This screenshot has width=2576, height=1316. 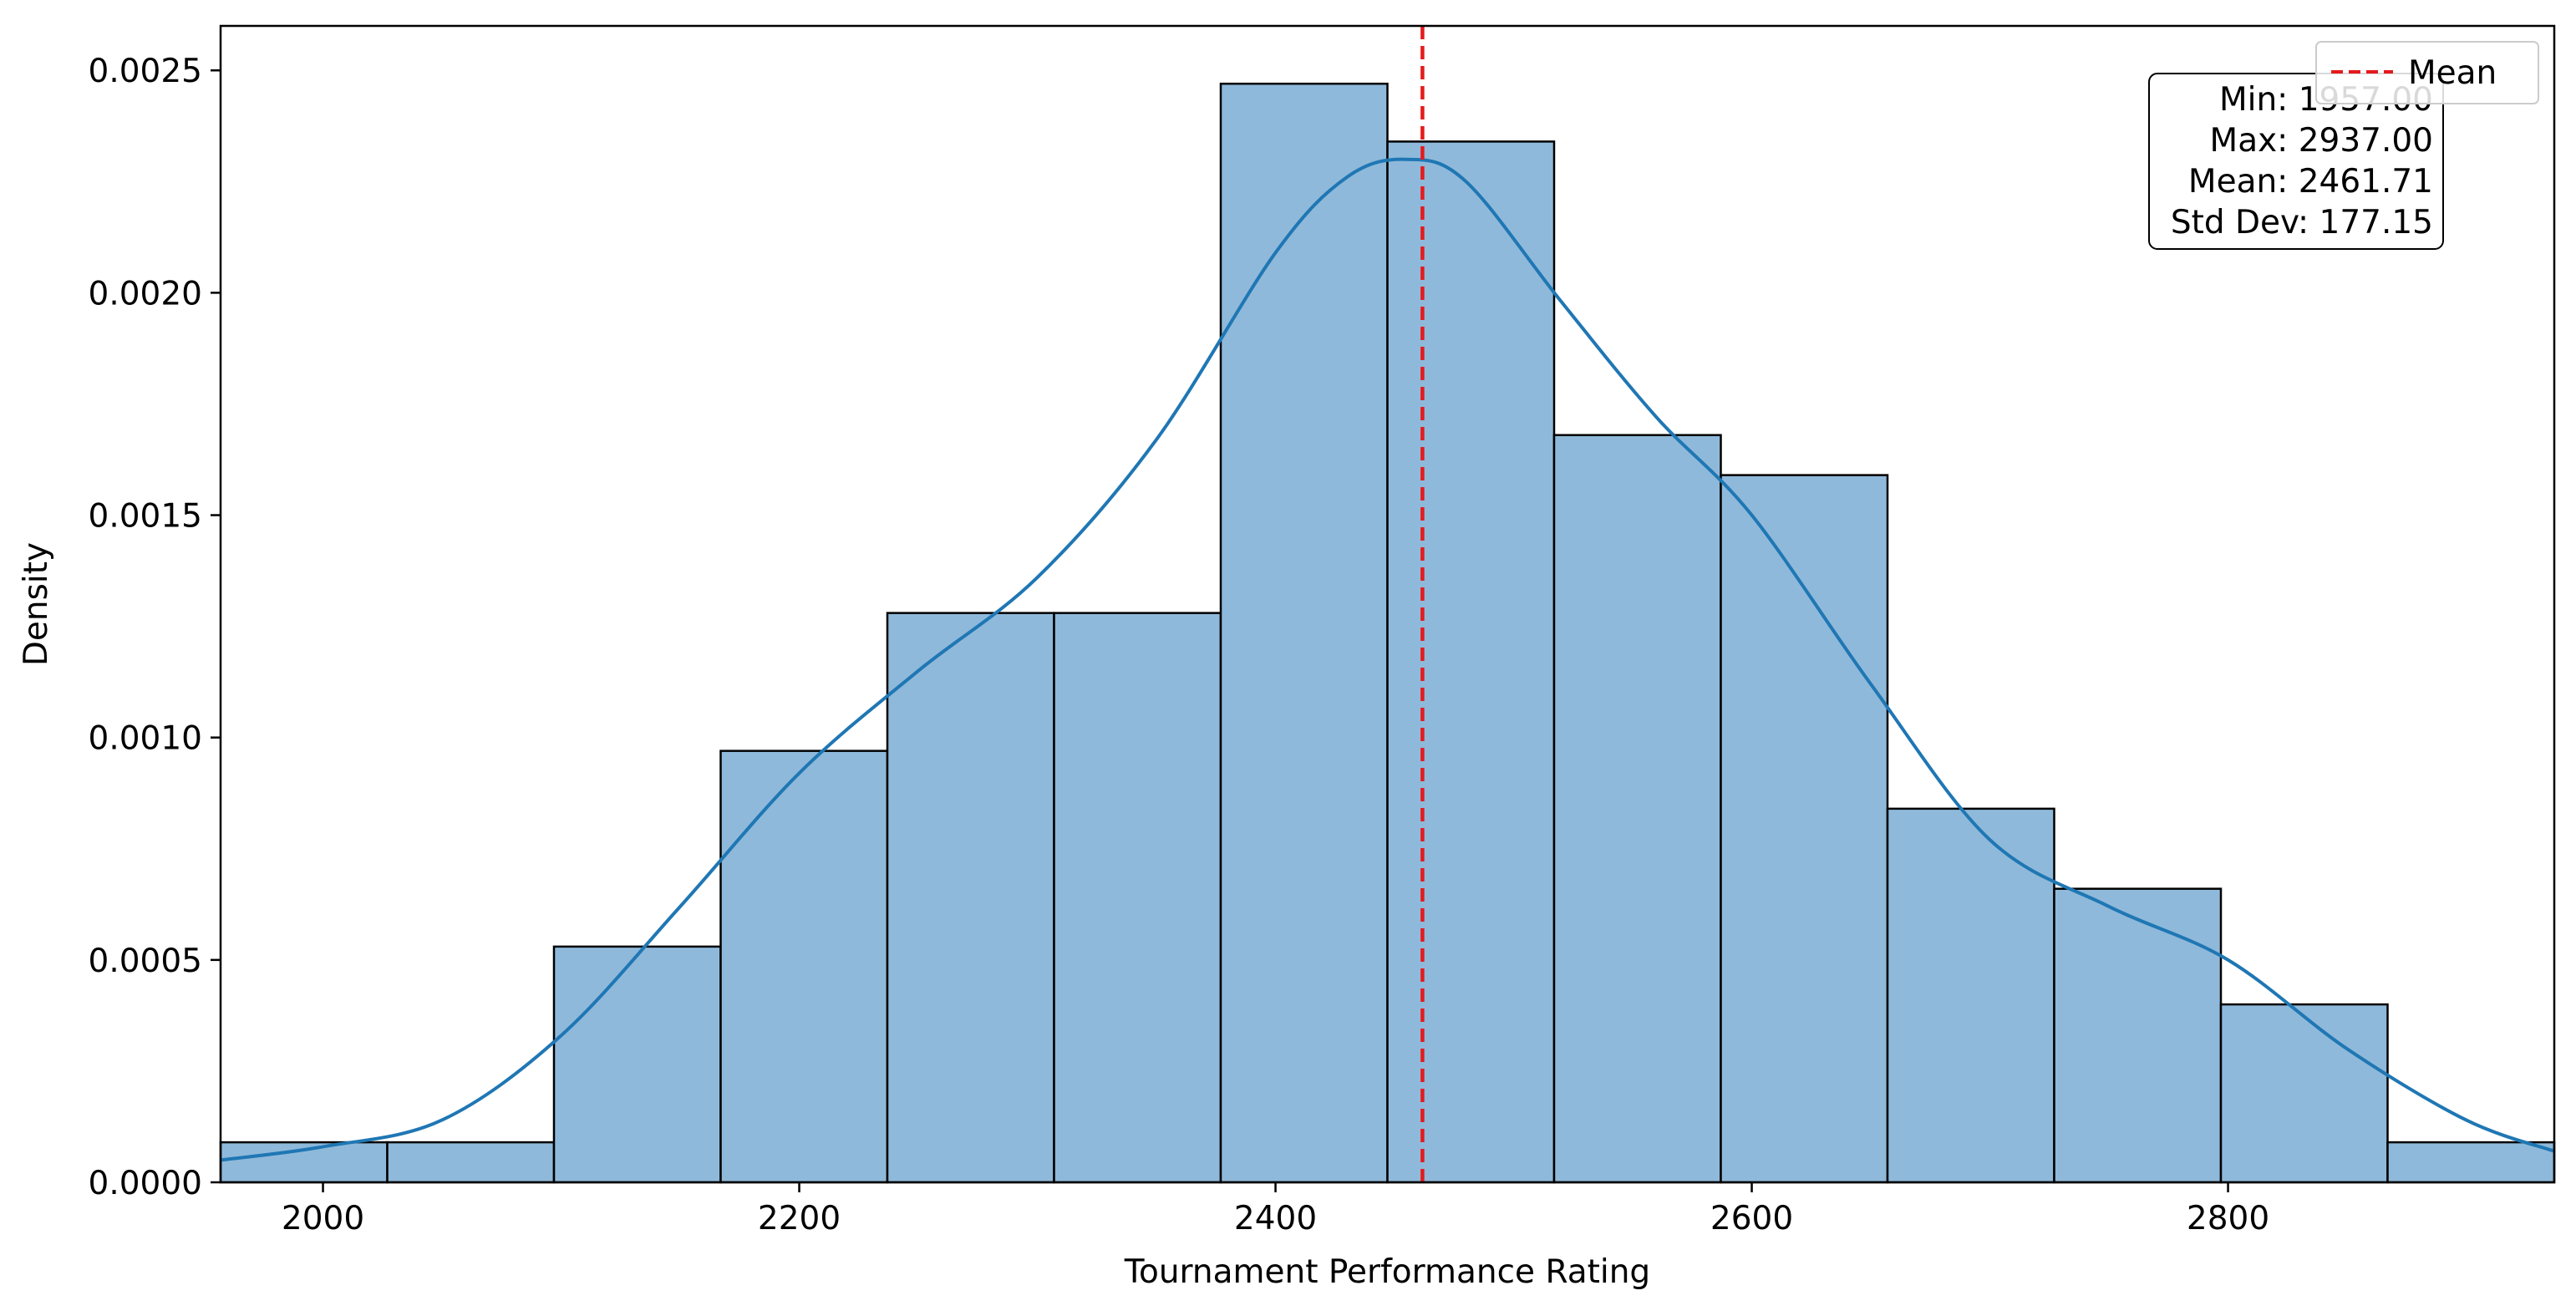 What do you see at coordinates (36, 604) in the screenshot?
I see `y-axis-label: Density` at bounding box center [36, 604].